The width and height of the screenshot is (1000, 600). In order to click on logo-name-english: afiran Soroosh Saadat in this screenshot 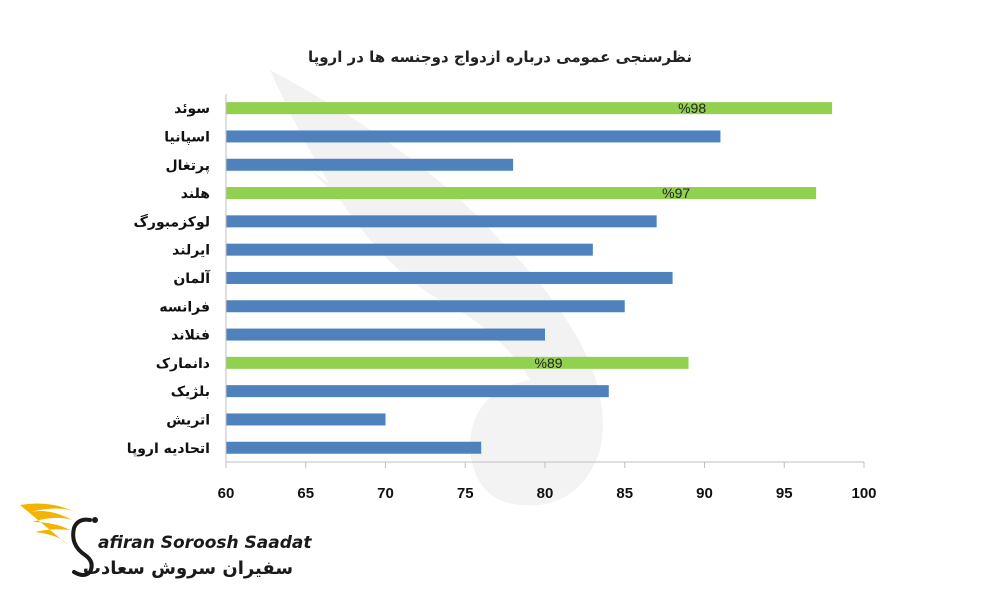, I will do `click(205, 543)`.